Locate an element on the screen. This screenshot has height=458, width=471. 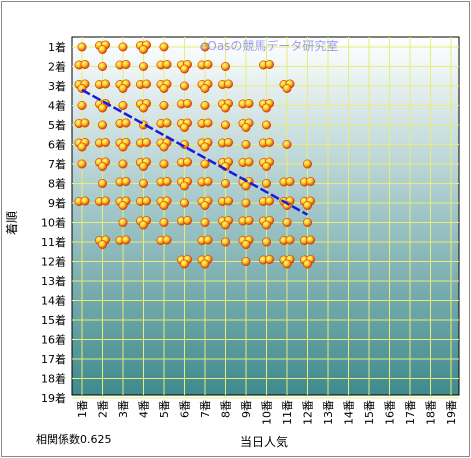
y-tick-label: 2着 is located at coordinates (57, 67).